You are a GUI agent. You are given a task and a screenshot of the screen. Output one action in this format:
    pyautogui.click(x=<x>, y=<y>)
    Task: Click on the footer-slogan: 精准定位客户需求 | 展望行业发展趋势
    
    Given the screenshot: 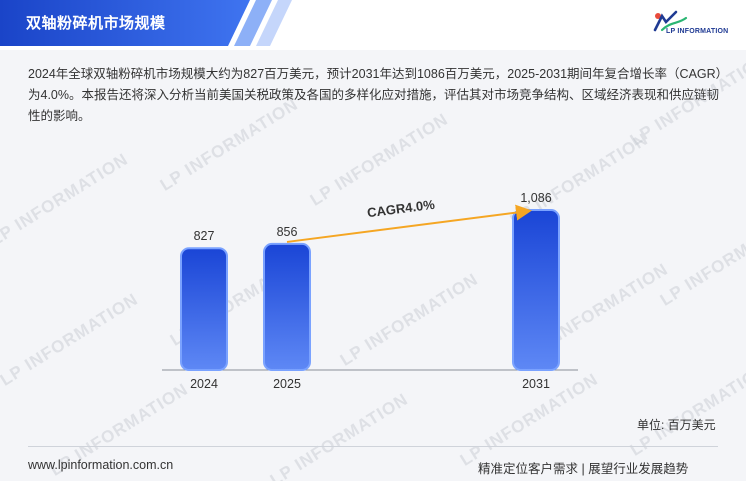 What is the action you would take?
    pyautogui.click(x=583, y=469)
    